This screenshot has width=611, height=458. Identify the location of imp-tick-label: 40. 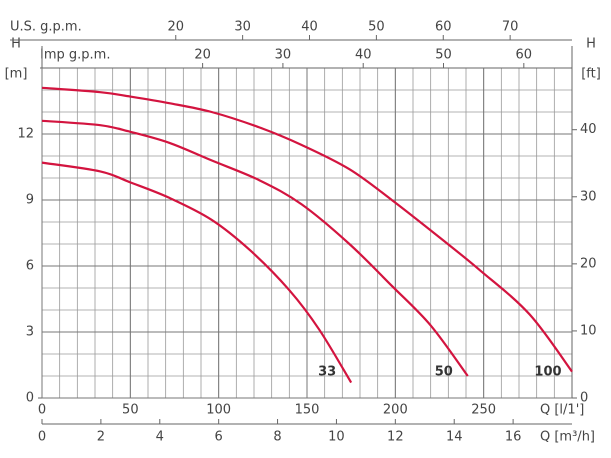
(363, 55).